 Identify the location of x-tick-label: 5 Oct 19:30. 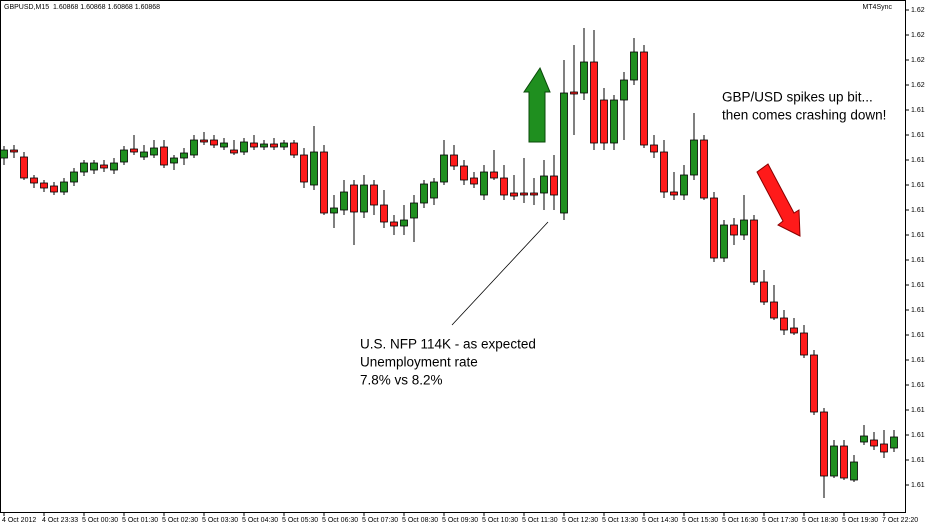
(860, 520).